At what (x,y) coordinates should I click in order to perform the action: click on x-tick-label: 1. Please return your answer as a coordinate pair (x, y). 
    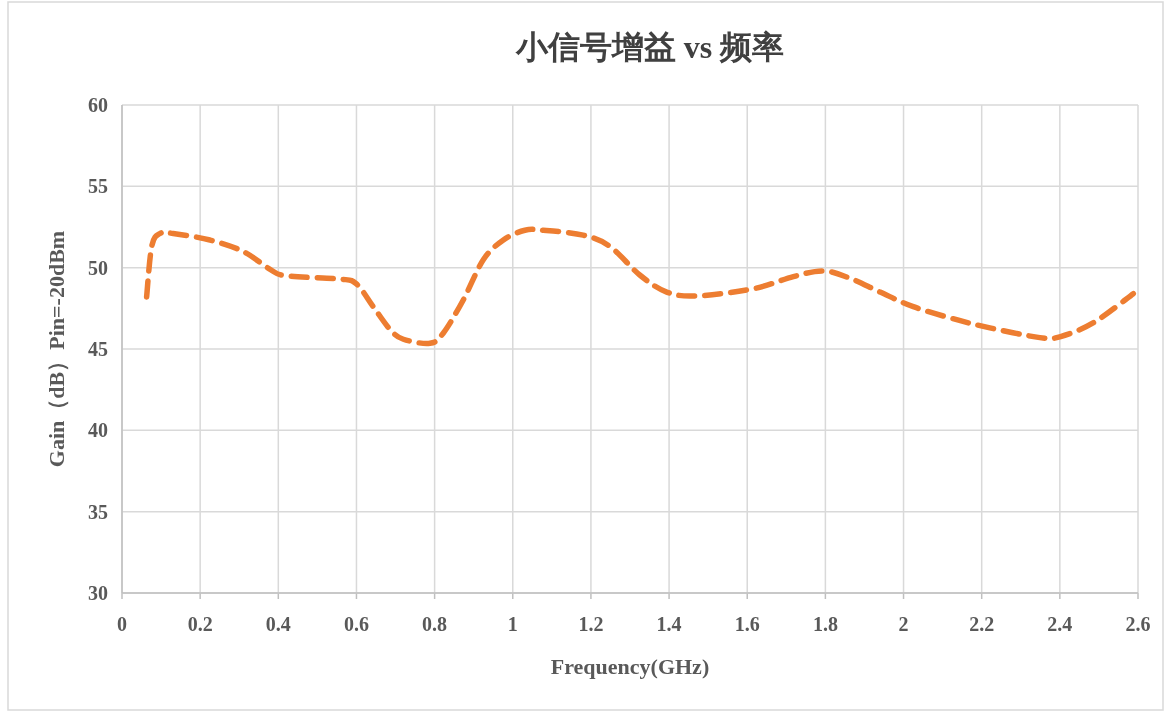
    Looking at the image, I should click on (512, 624).